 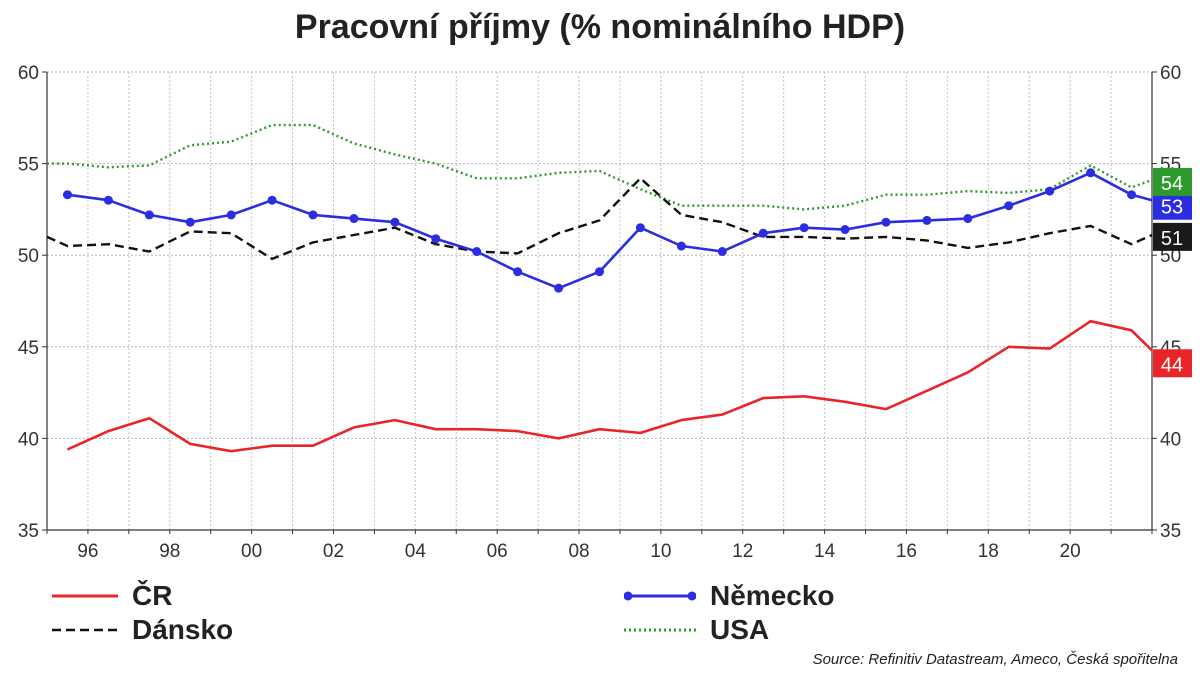 I want to click on y-tick-label-left: 40, so click(x=28, y=439).